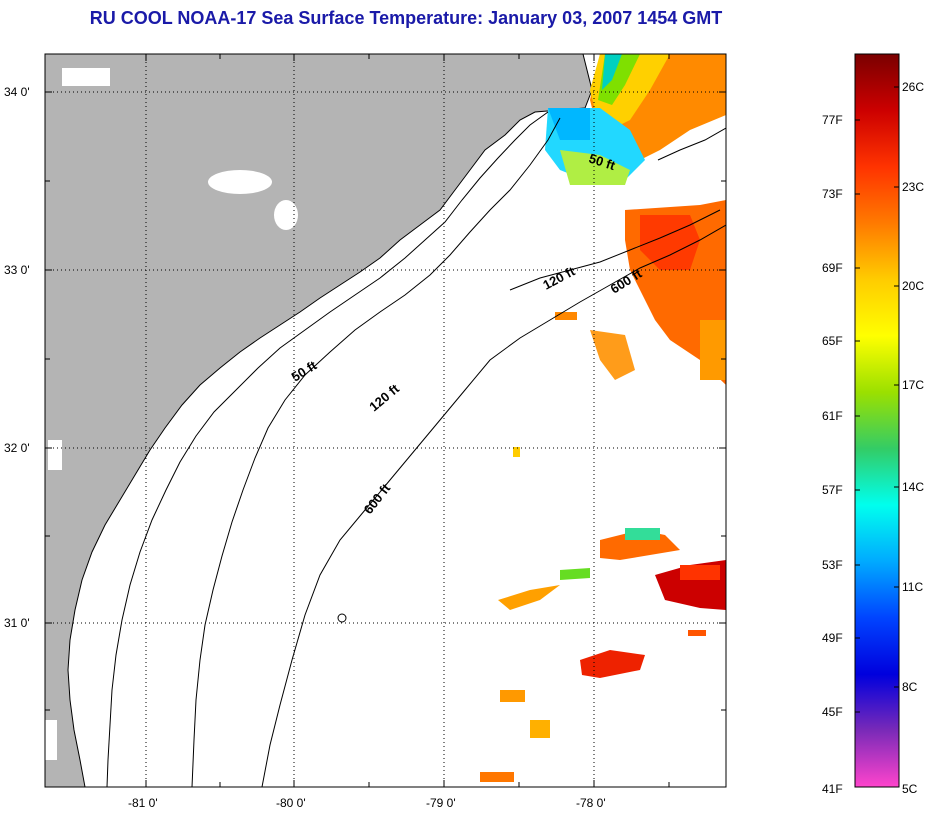 The image size is (928, 817). Describe the element at coordinates (342, 618) in the screenshot. I see `seamount-contour` at that location.